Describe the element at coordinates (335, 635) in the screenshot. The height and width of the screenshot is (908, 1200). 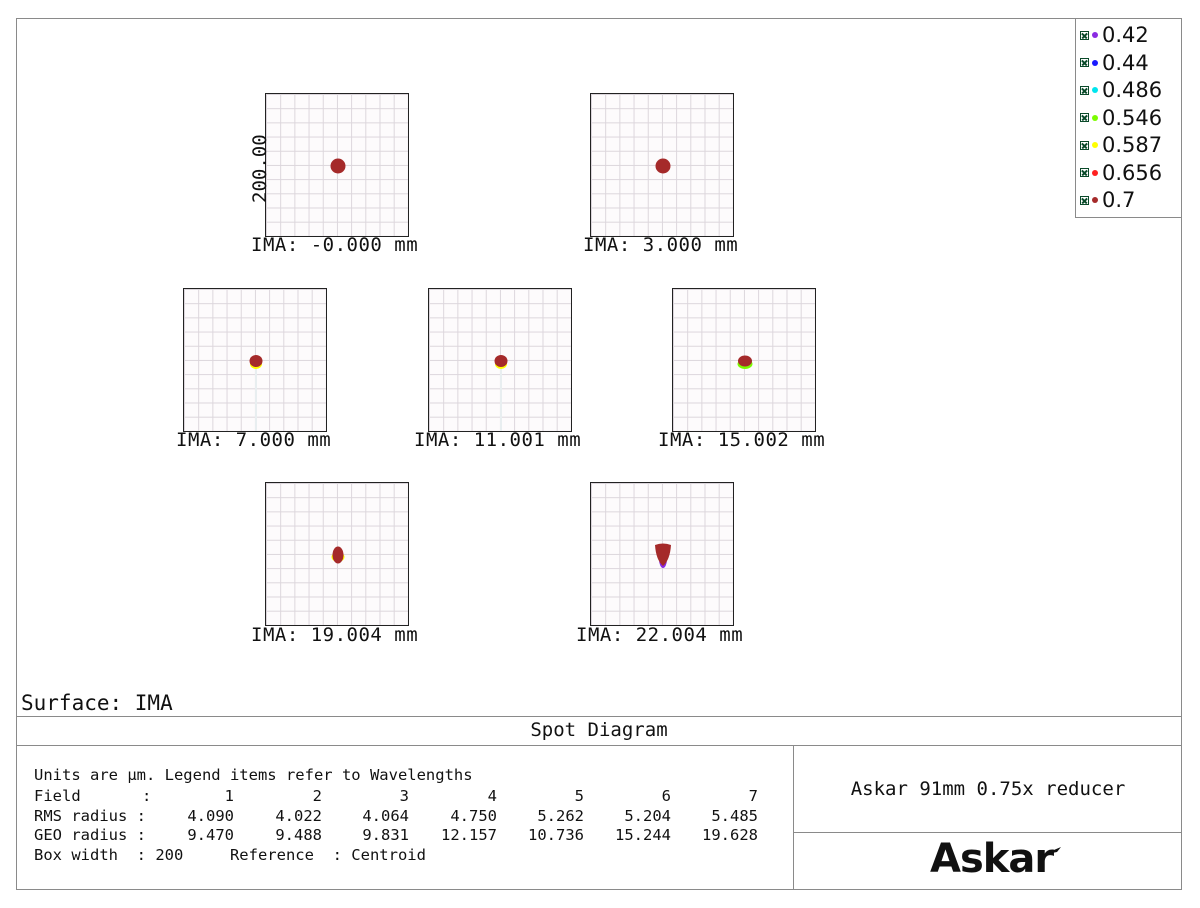
I see `field-label-6: IMA: 19.004 mm` at that location.